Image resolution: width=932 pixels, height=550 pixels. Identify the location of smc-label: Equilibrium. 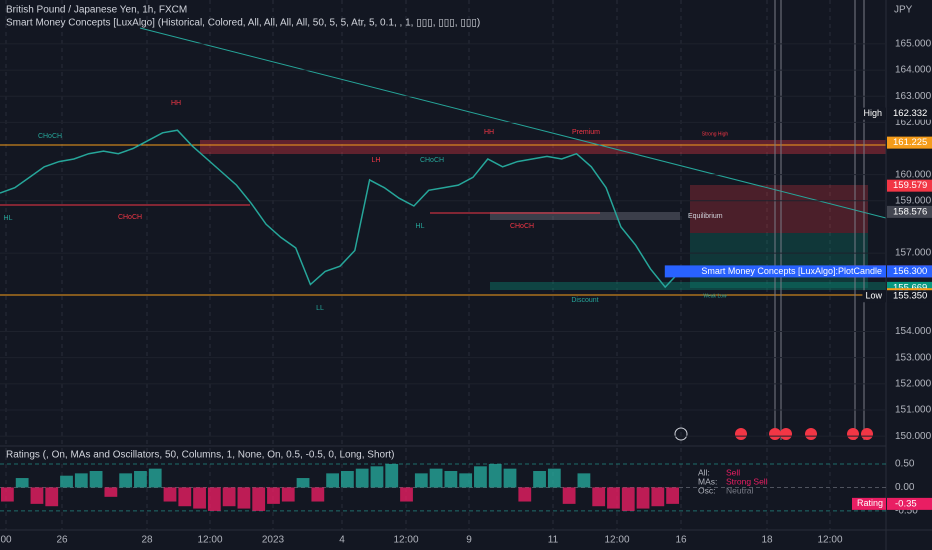
(705, 216).